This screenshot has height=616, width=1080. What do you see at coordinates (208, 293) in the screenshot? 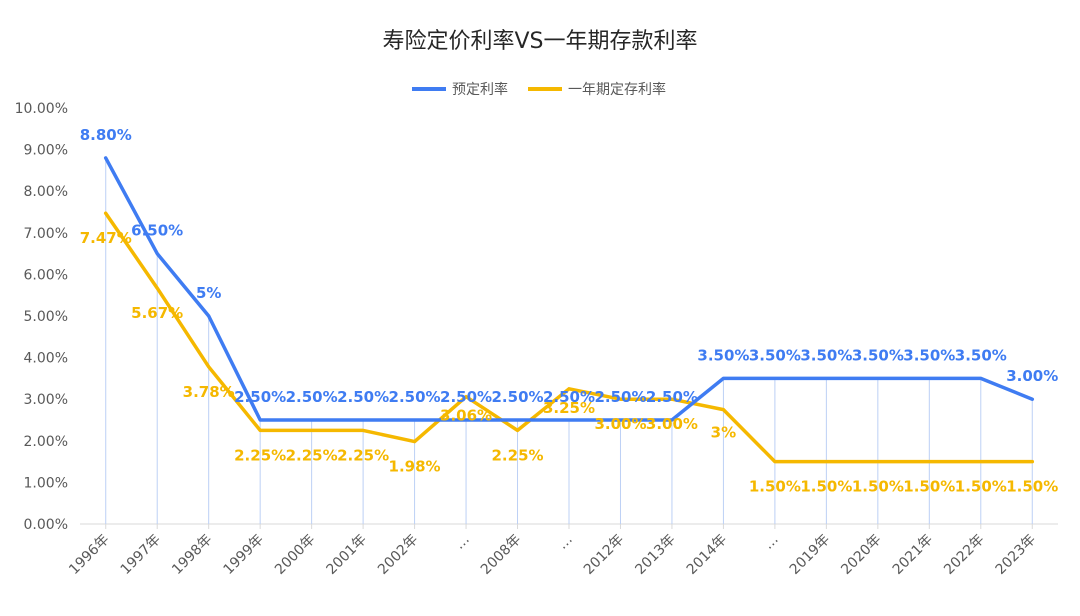
I see `data-label: 5%` at bounding box center [208, 293].